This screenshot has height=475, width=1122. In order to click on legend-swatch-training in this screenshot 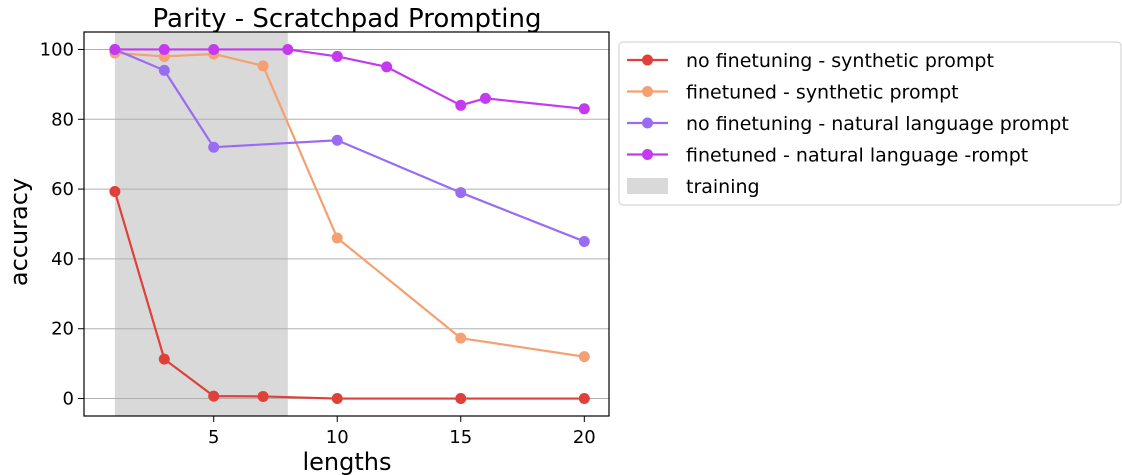, I will do `click(647, 186)`.